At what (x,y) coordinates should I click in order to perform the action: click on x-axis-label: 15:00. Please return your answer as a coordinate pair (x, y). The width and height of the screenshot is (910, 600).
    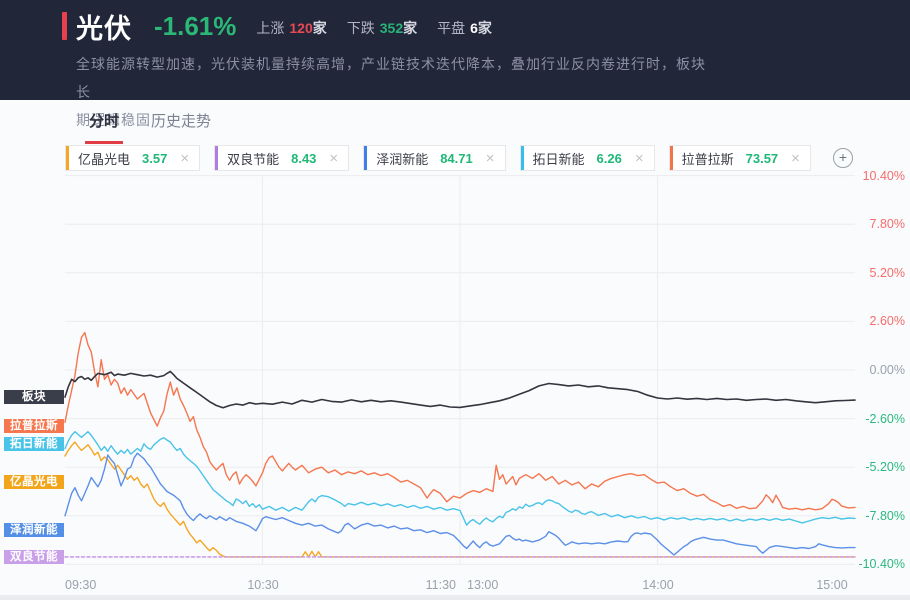
    Looking at the image, I should click on (832, 585).